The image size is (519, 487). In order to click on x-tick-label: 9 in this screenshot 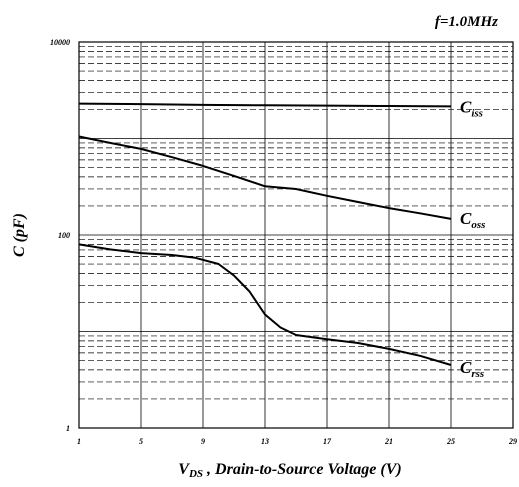, I will do `click(203, 441)`.